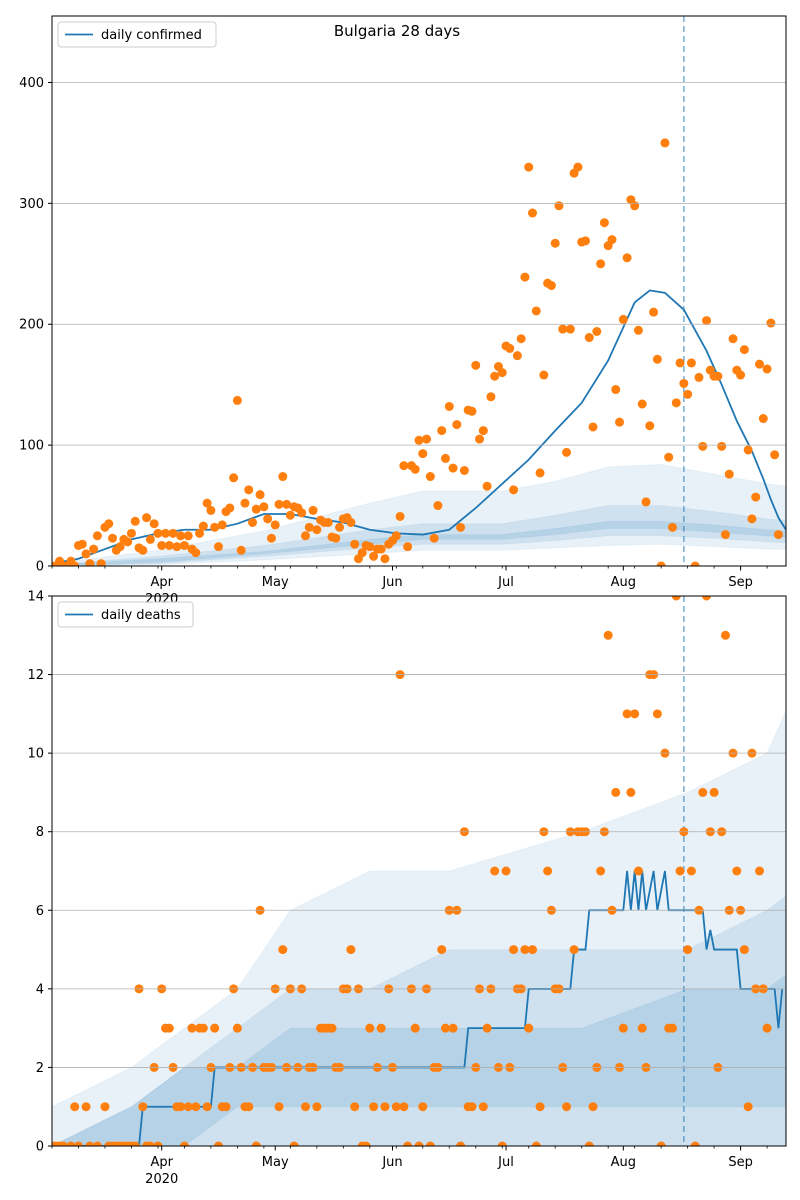  I want to click on y-tick-label: 200, so click(31, 325).